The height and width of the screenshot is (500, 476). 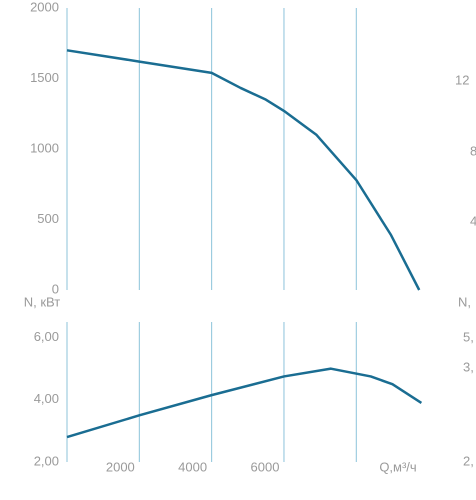 I want to click on curve, so click(x=244, y=403).